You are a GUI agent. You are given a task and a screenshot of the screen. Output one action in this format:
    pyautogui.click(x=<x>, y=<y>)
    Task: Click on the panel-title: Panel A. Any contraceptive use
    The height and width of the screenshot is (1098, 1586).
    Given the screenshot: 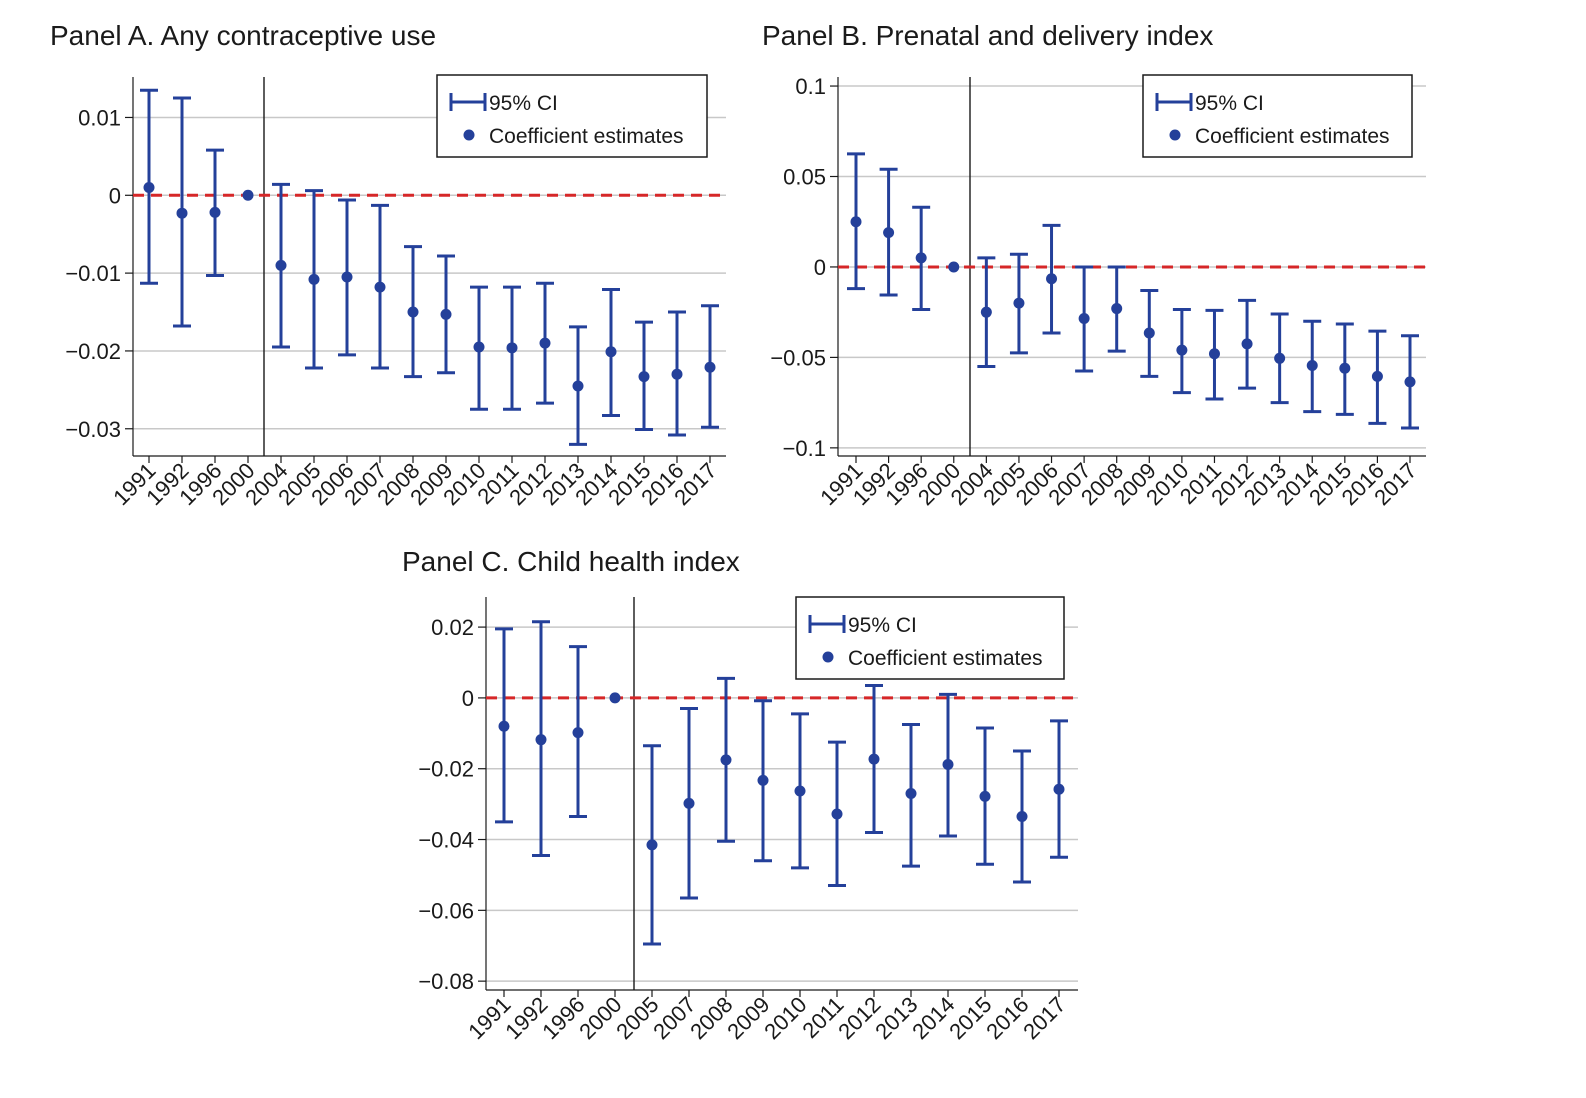 What is the action you would take?
    pyautogui.click(x=243, y=35)
    